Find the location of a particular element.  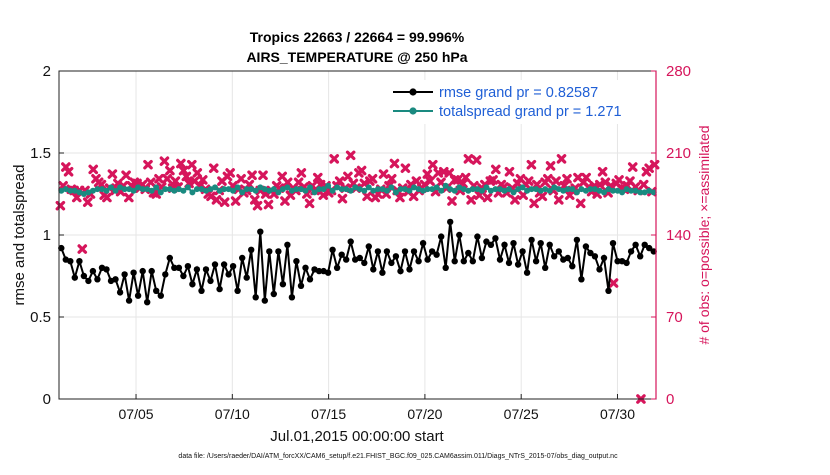

rmse-series-layer is located at coordinates (357, 262).